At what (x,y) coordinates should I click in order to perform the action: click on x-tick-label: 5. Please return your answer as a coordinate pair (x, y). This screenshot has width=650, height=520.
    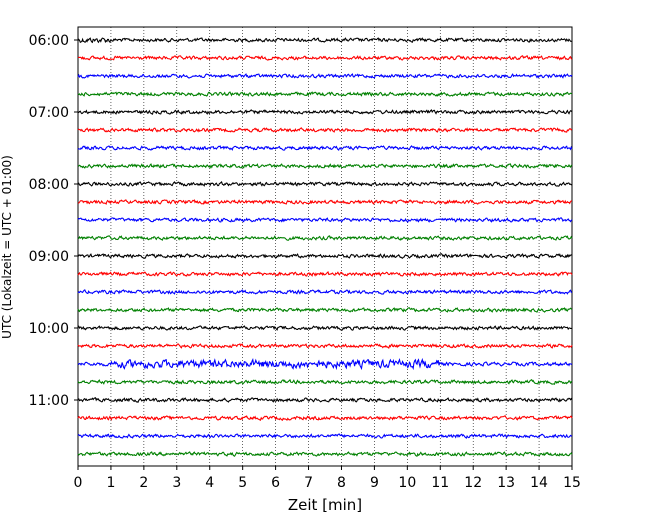
    Looking at the image, I should click on (242, 483).